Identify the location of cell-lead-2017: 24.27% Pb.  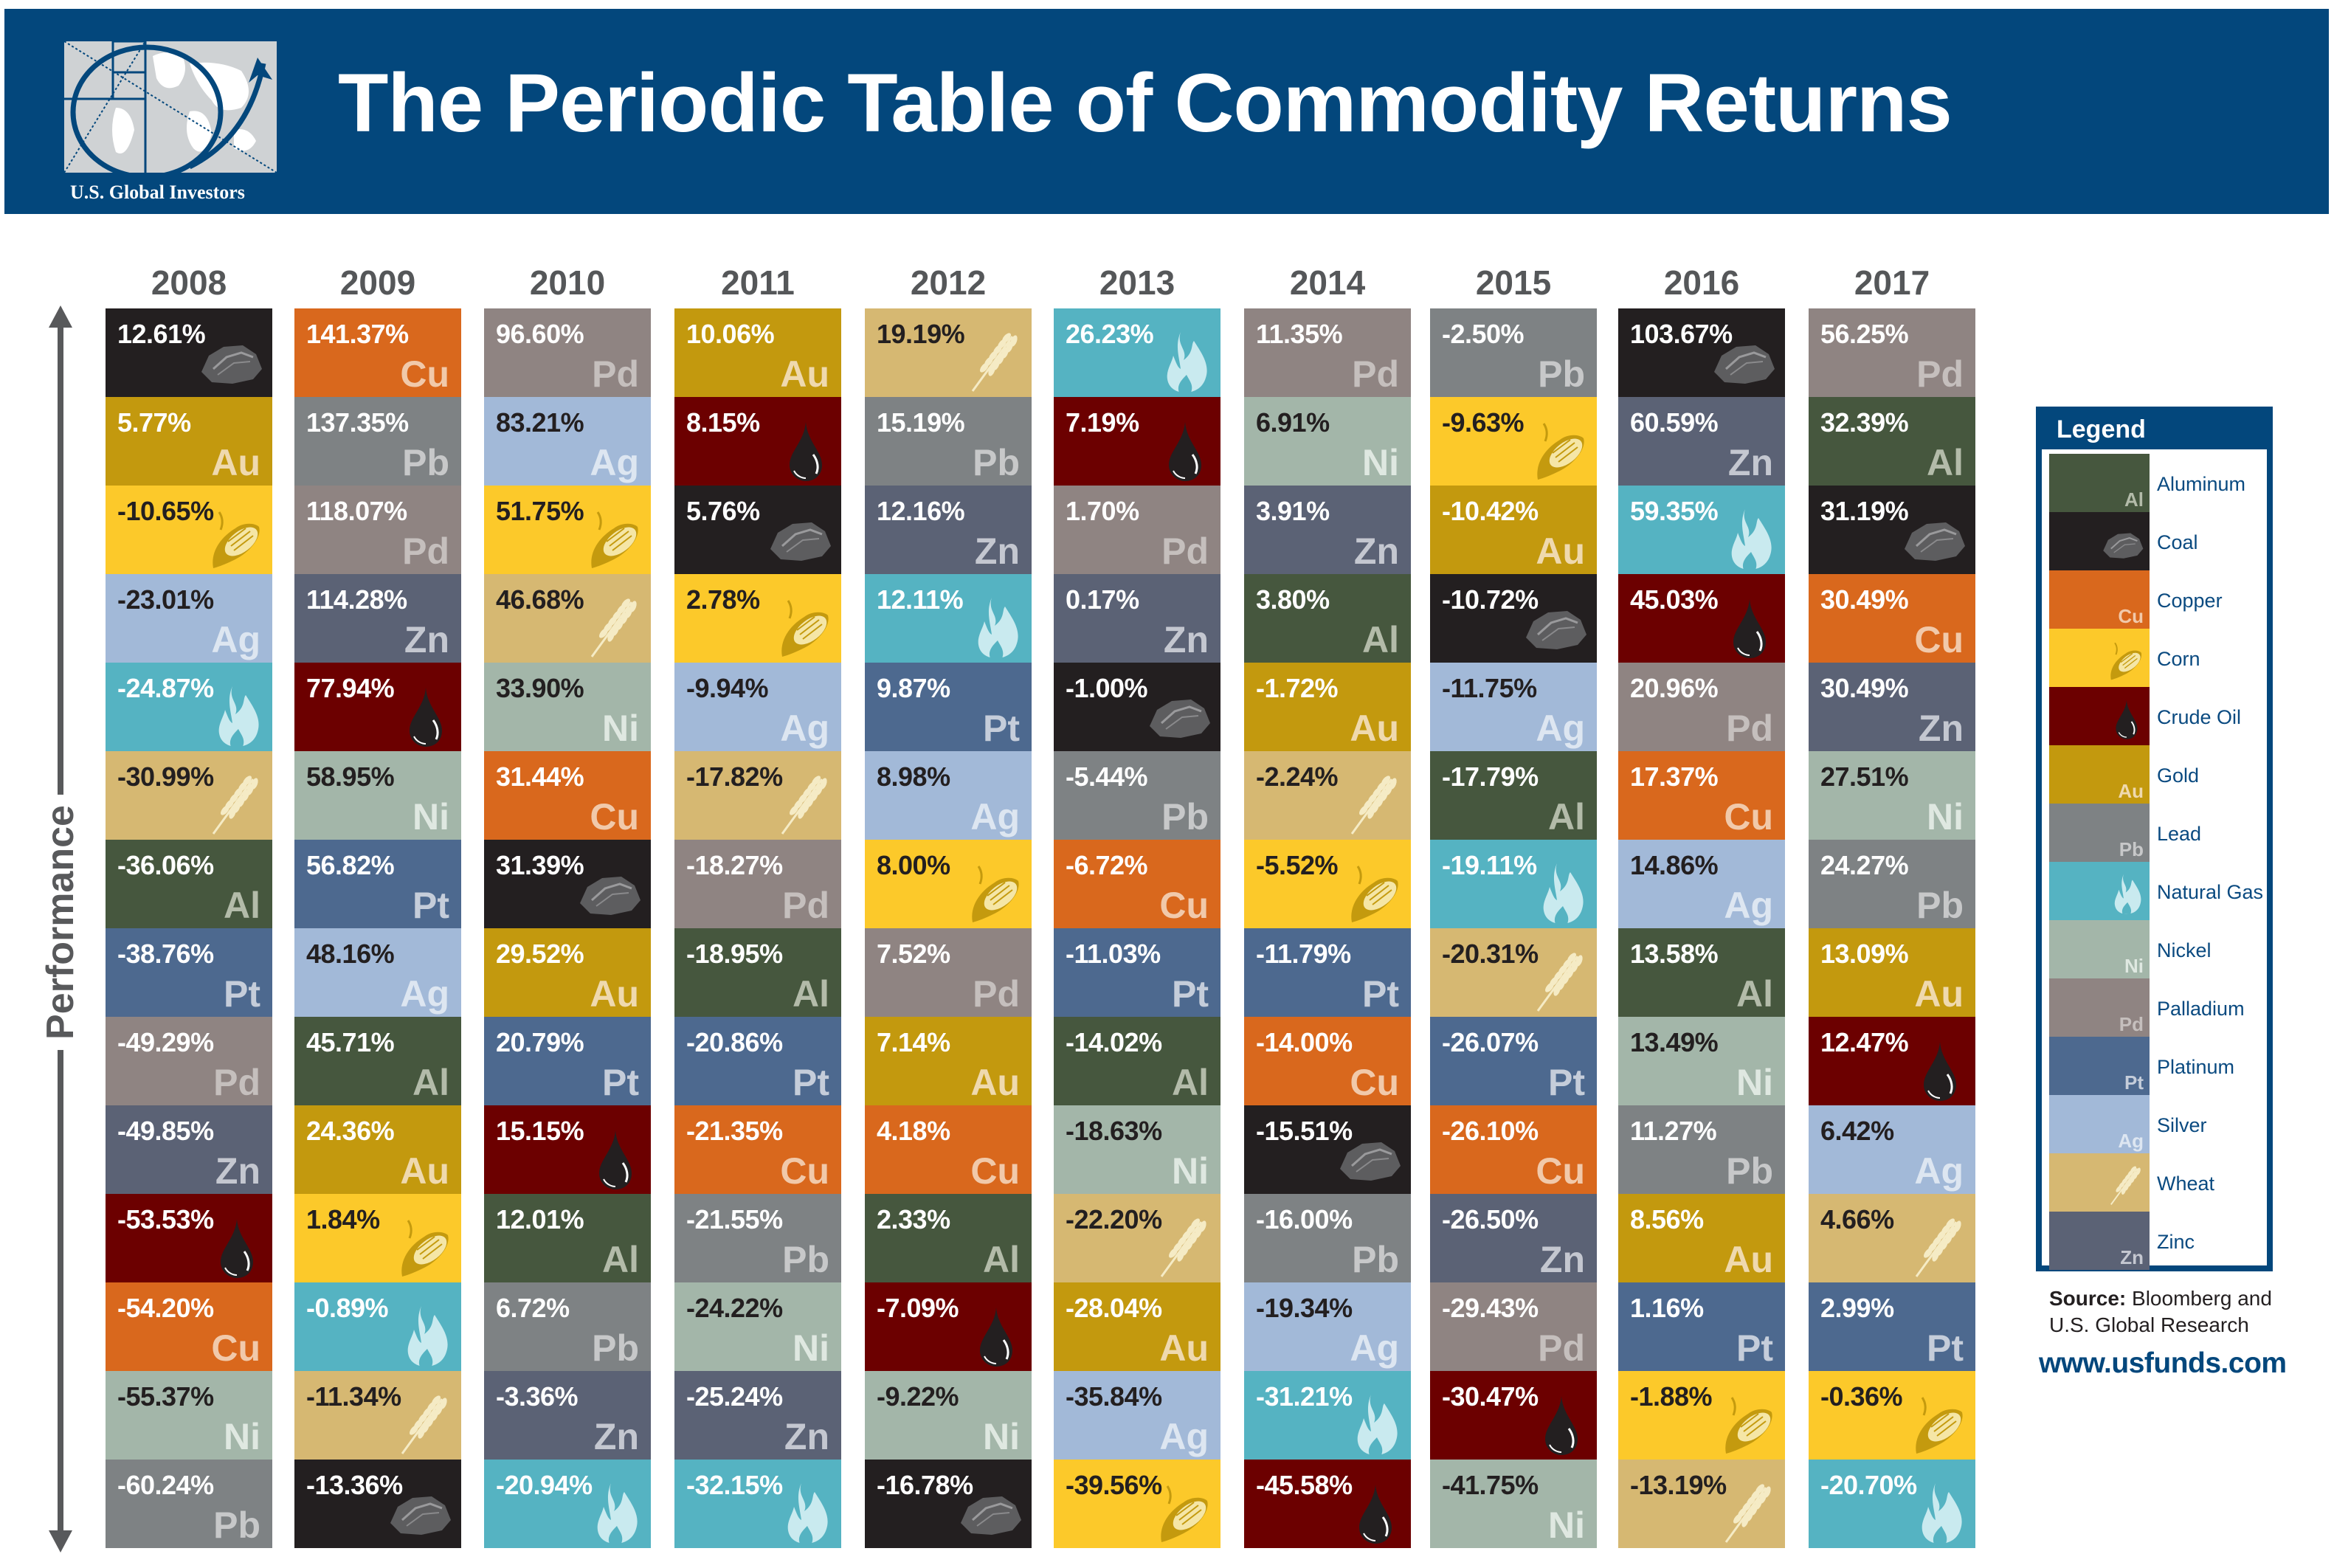
(1892, 884).